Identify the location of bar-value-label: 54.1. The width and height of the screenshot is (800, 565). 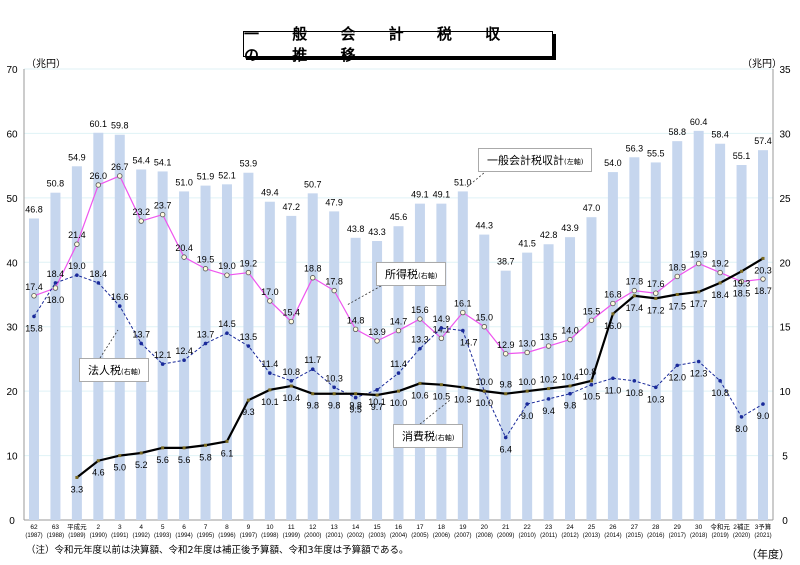
(163, 162).